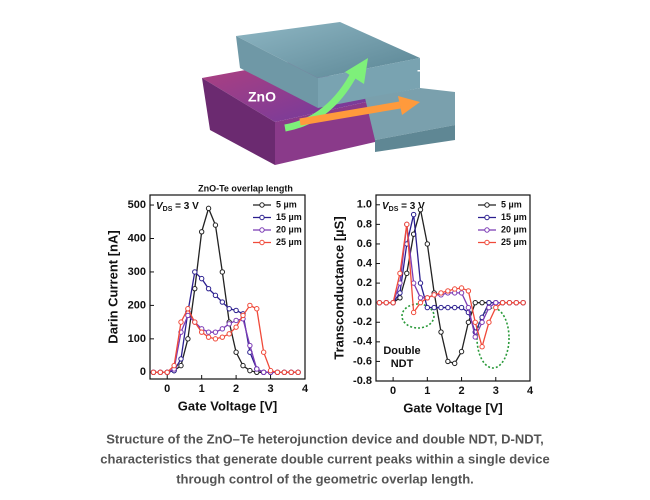 This screenshot has width=650, height=500. Describe the element at coordinates (362, 361) in the screenshot. I see `y-tick-label: -0.6` at that location.